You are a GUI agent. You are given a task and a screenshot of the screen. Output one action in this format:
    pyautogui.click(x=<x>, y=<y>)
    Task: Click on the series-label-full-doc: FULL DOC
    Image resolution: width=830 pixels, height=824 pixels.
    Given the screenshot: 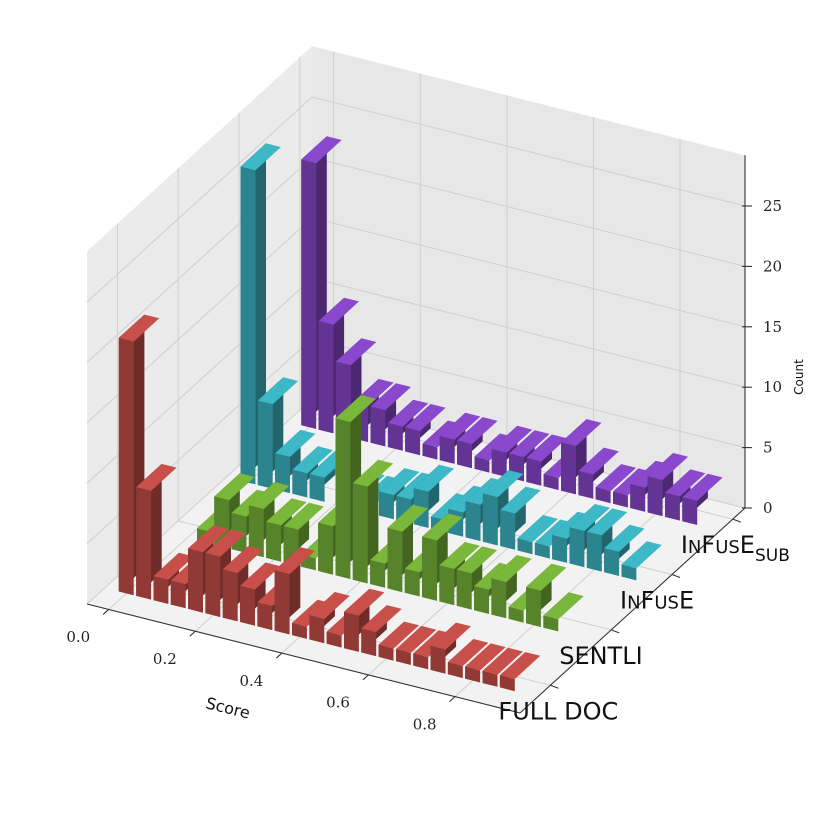 What is the action you would take?
    pyautogui.click(x=558, y=711)
    